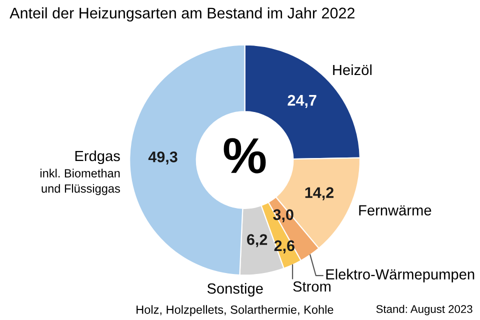 This screenshot has height=320, width=480. I want to click on data-label: 49,3, so click(163, 158).